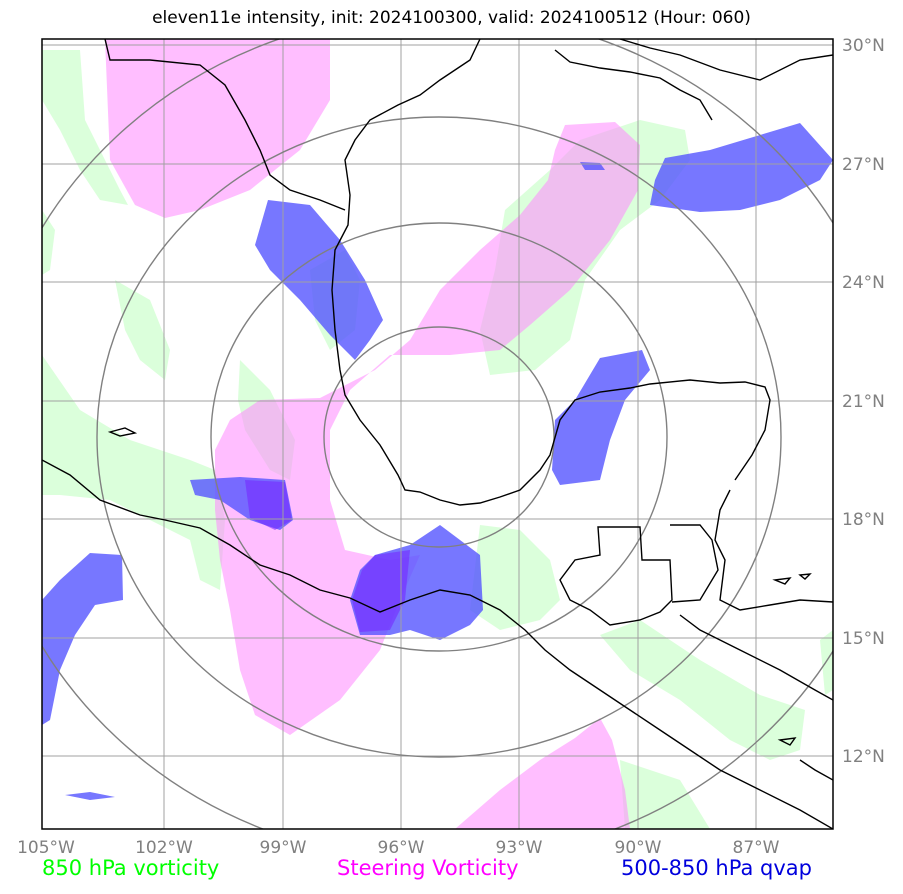 The width and height of the screenshot is (903, 894). What do you see at coordinates (863, 46) in the screenshot?
I see `lat-tick-label: 30°N` at bounding box center [863, 46].